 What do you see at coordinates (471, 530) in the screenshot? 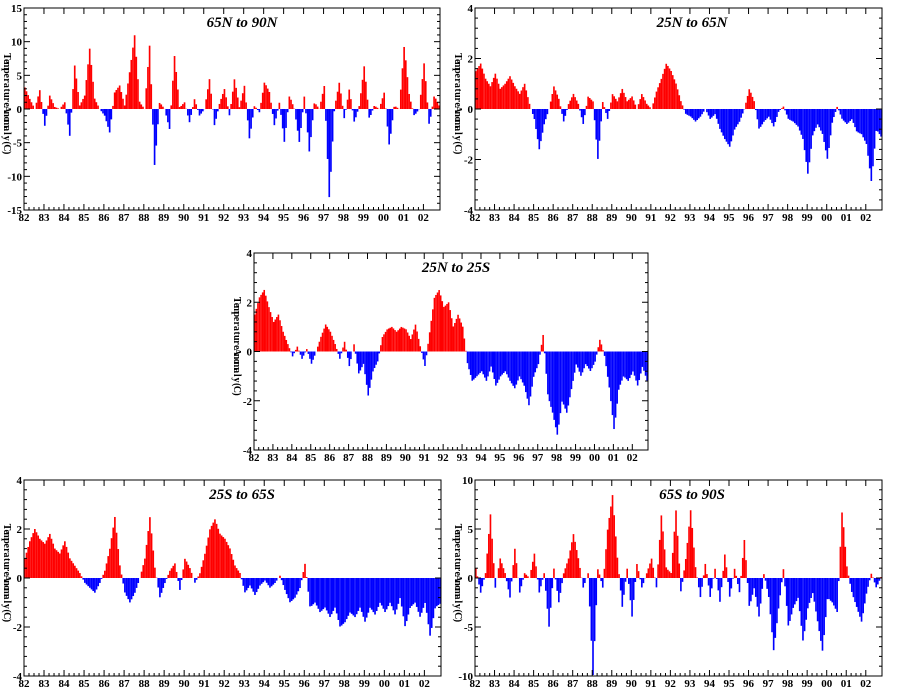
I see `y-tick-label: 5` at bounding box center [471, 530].